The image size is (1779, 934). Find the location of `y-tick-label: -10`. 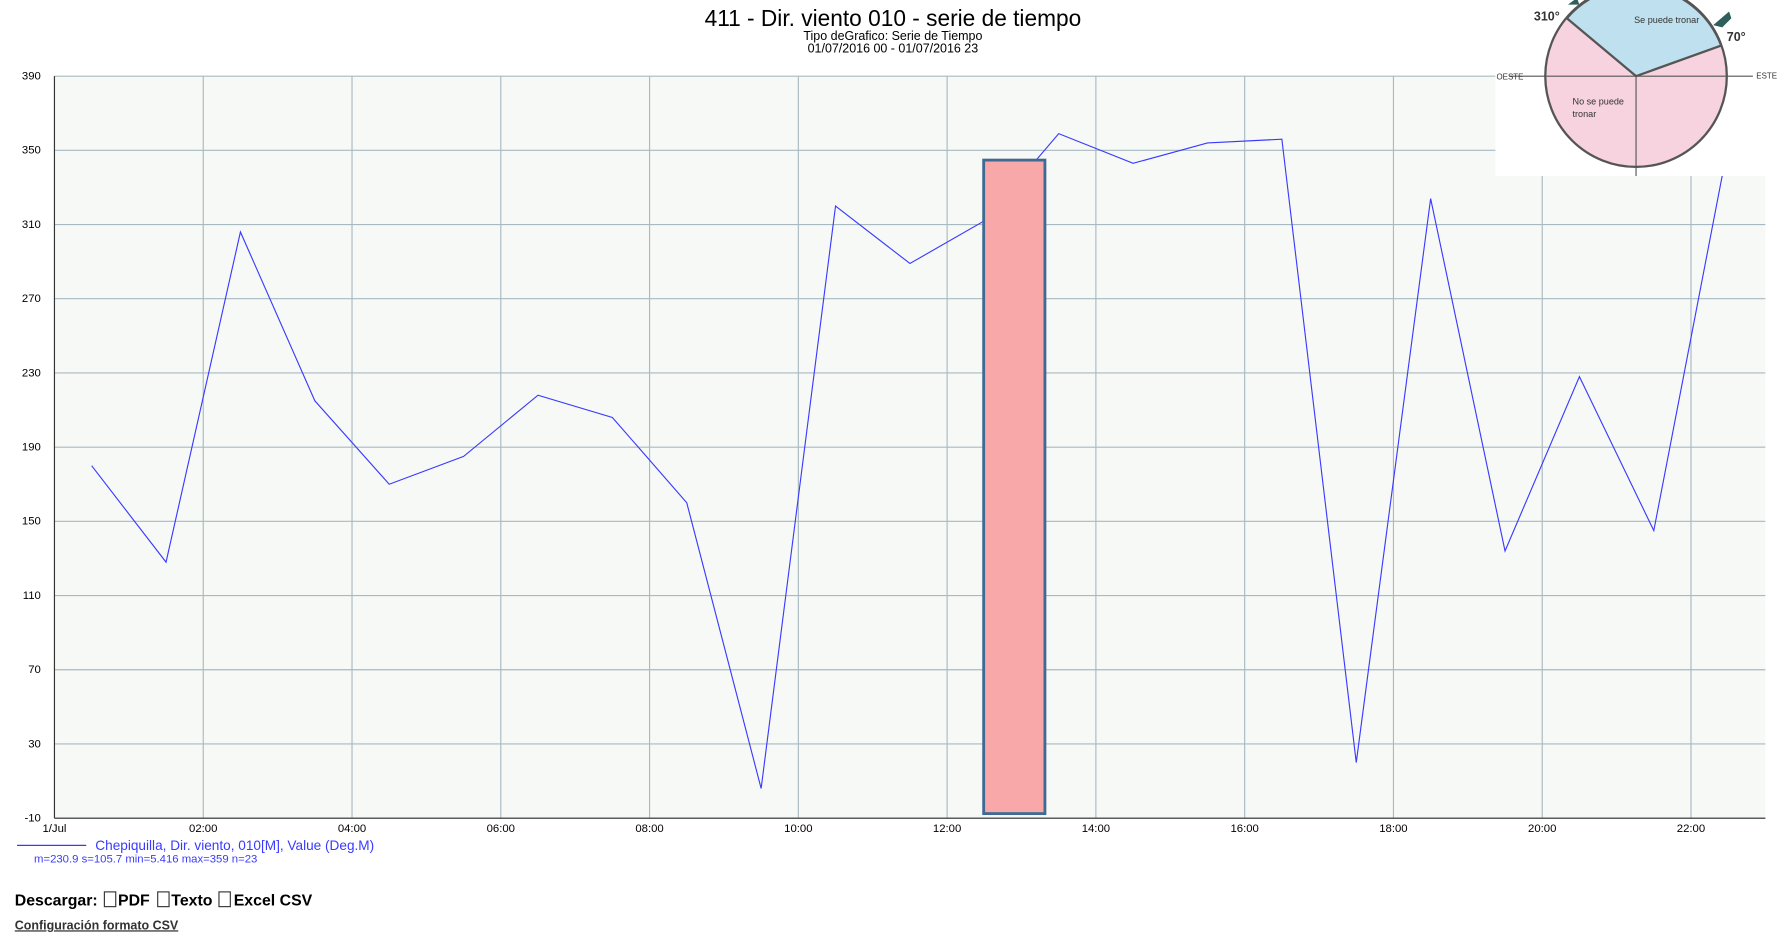

y-tick-label: -10 is located at coordinates (32, 819).